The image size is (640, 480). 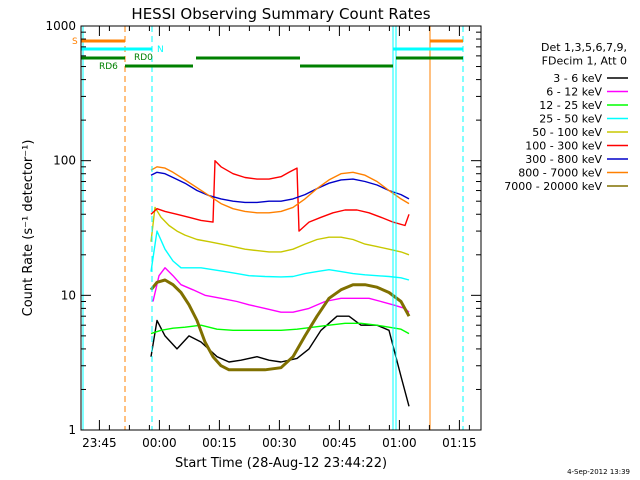 What do you see at coordinates (577, 78) in the screenshot?
I see `legend-label: 3 - 6 keV` at bounding box center [577, 78].